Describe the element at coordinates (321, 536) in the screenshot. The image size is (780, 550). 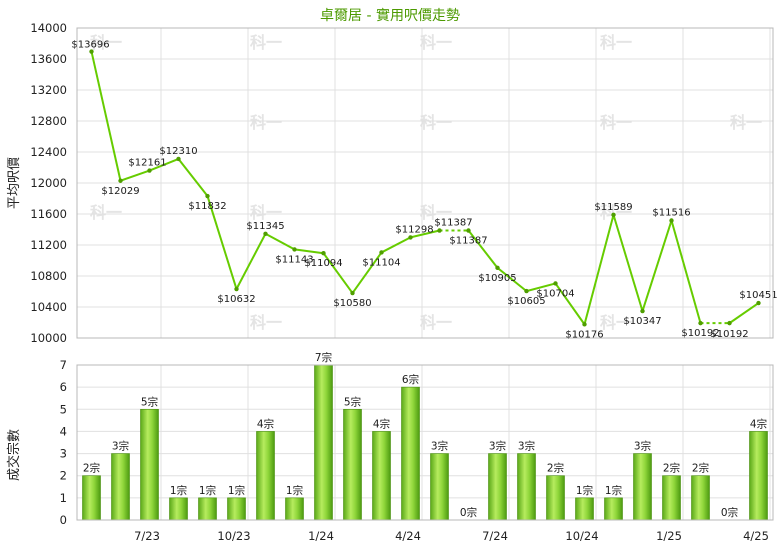
I see `x-tick-label: 1/24` at that location.